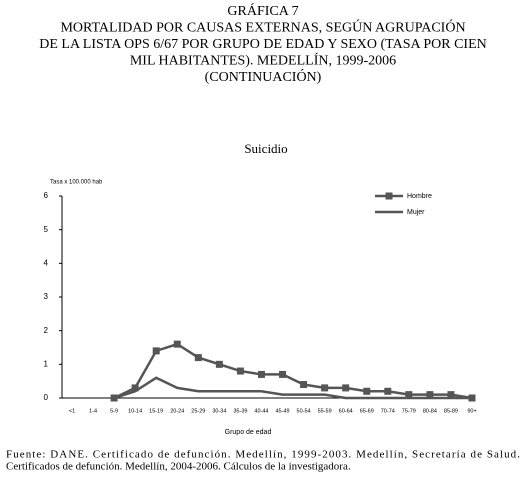 Image resolution: width=526 pixels, height=479 pixels. What do you see at coordinates (240, 411) in the screenshot?
I see `x-tick-label: 35-39` at bounding box center [240, 411].